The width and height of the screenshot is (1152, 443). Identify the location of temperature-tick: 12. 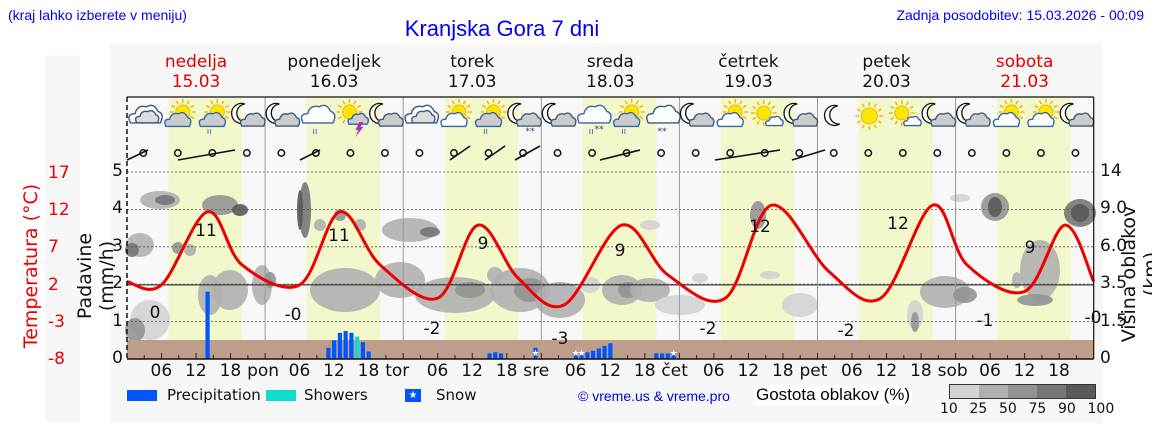
(59, 210).